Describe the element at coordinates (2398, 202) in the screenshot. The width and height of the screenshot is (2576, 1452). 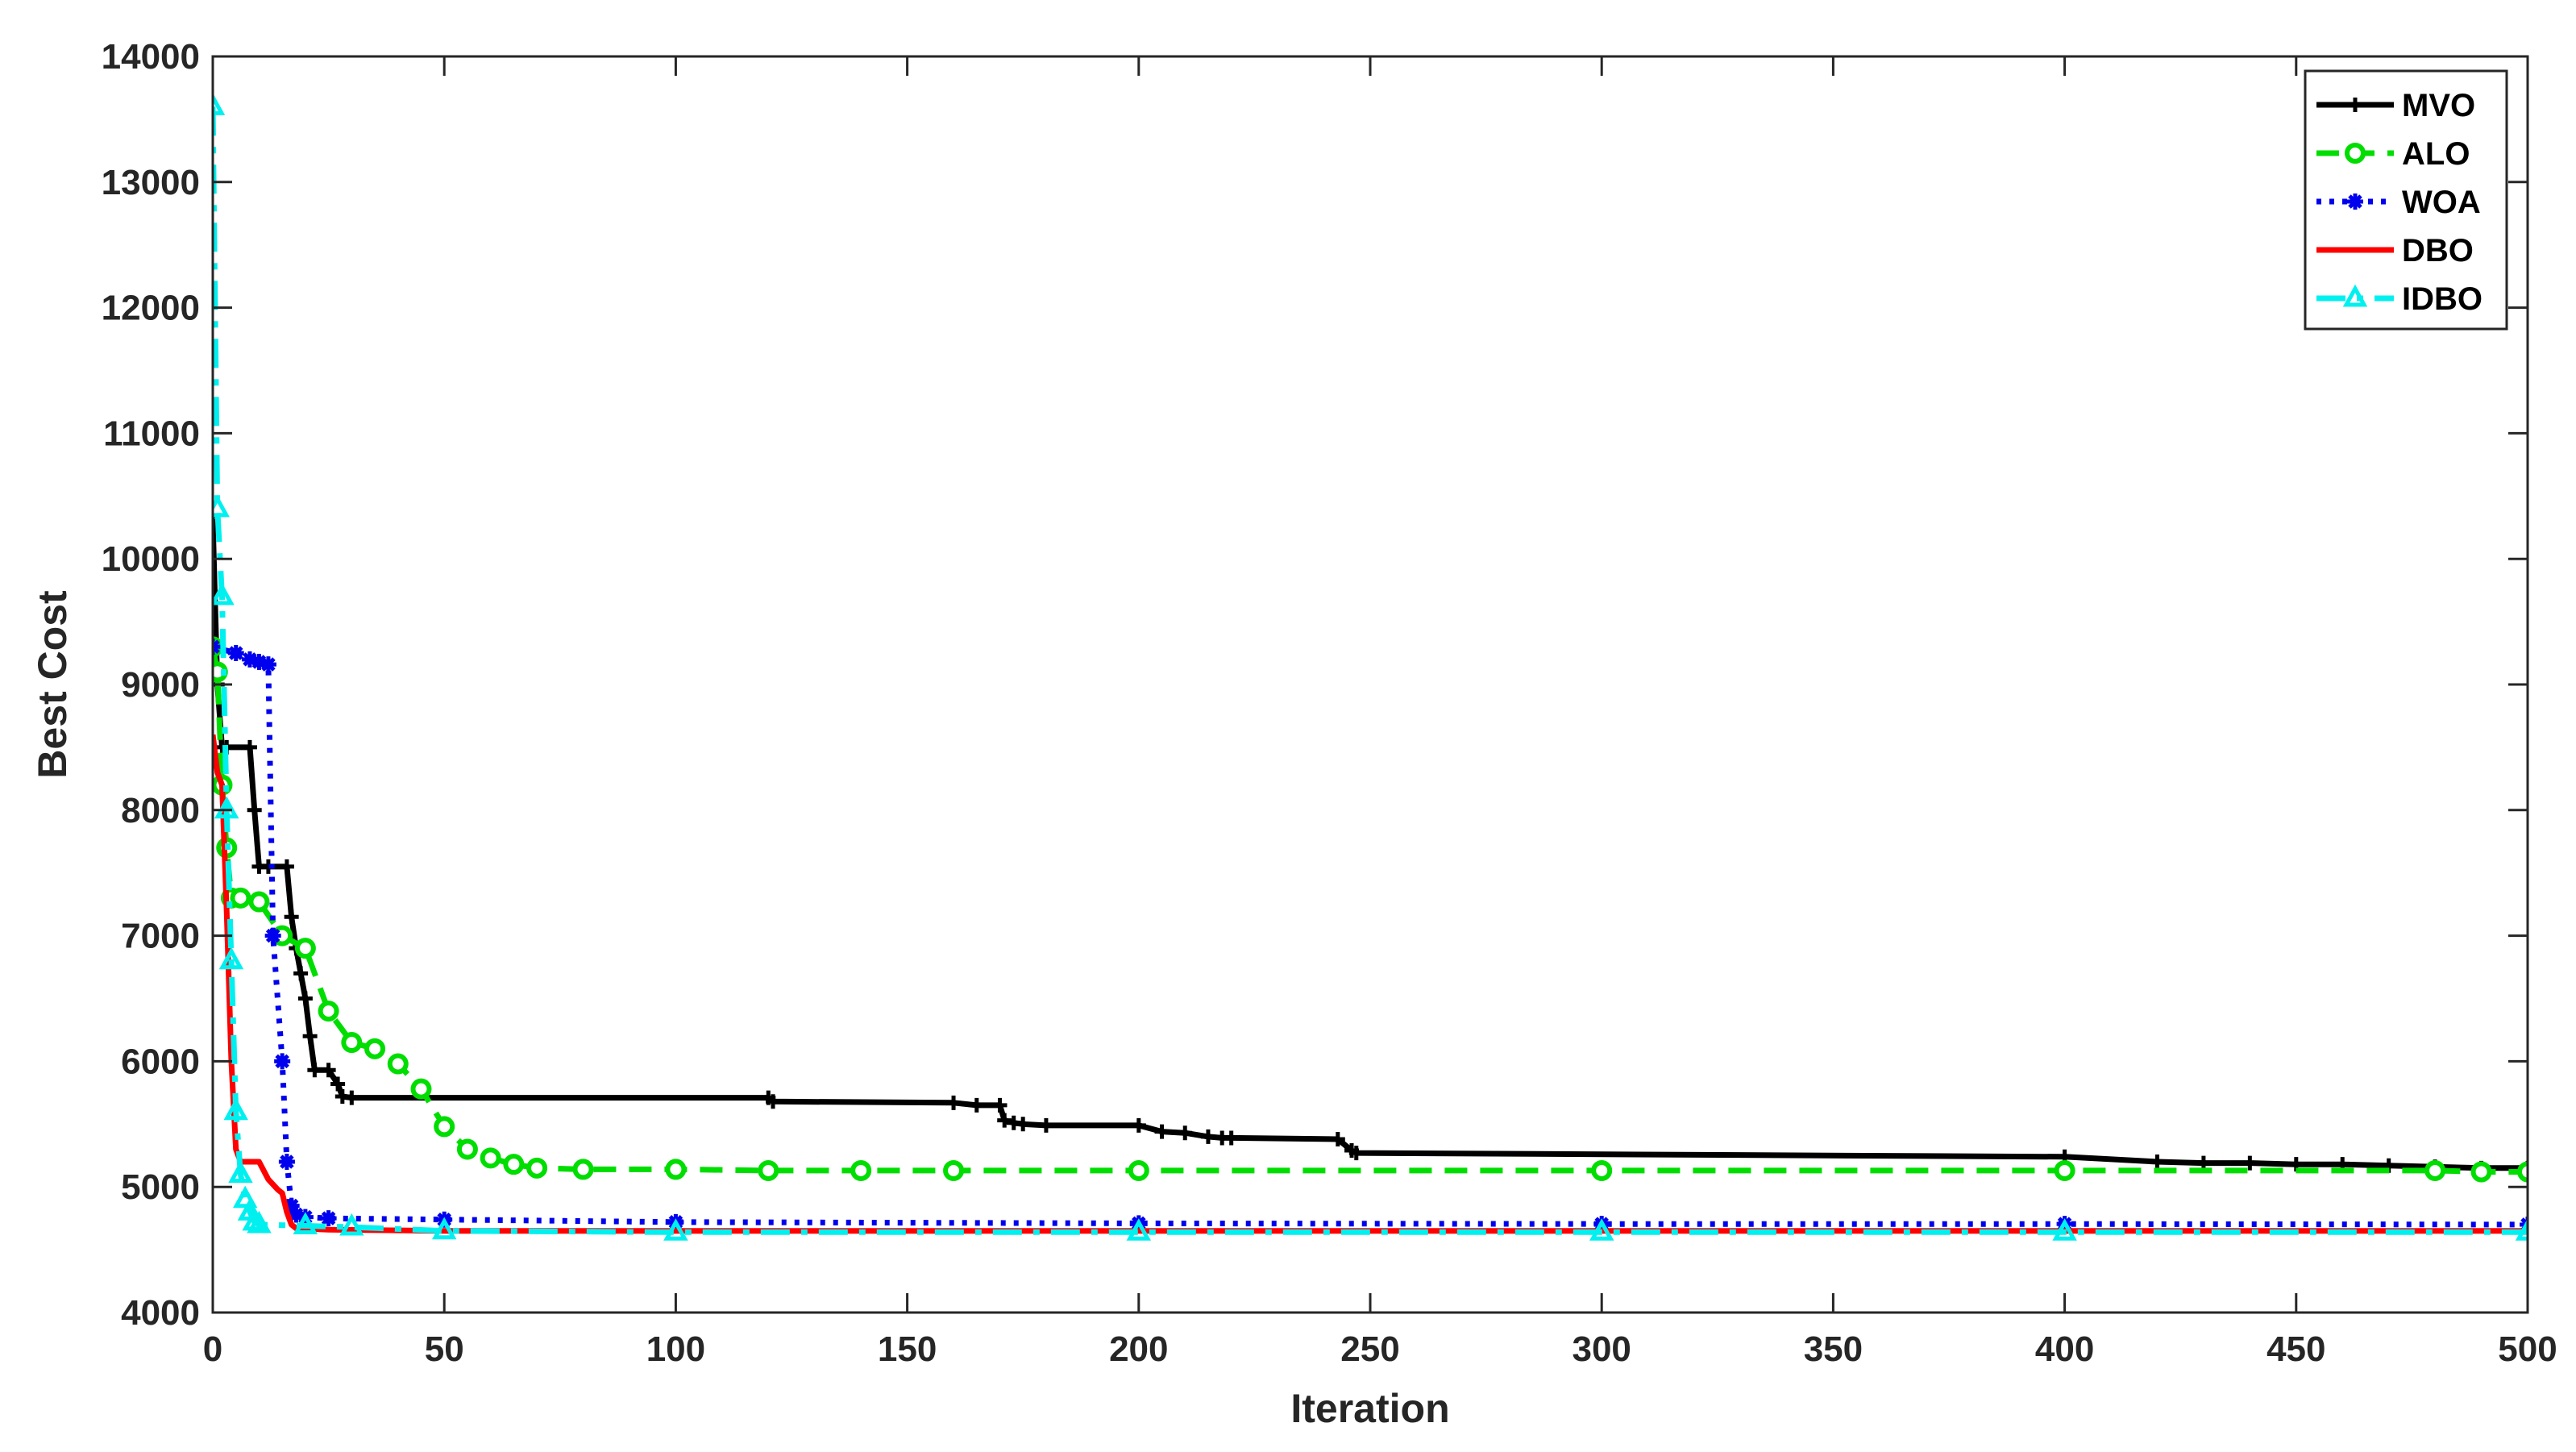
I see `legend-item-woa: WOA` at that location.